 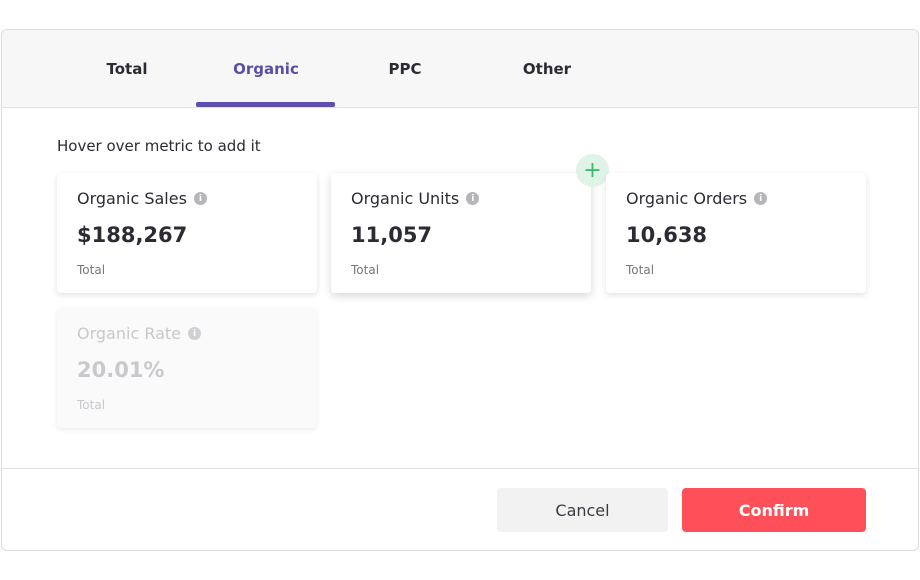 What do you see at coordinates (132, 198) in the screenshot?
I see `metric-title-text: Organic Sales` at bounding box center [132, 198].